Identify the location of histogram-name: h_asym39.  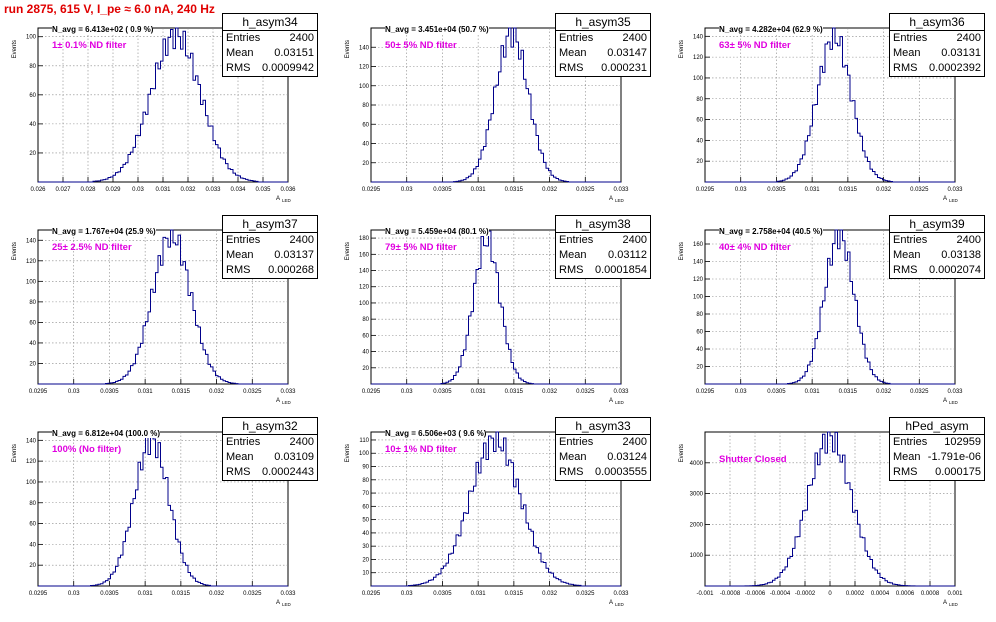
(937, 224).